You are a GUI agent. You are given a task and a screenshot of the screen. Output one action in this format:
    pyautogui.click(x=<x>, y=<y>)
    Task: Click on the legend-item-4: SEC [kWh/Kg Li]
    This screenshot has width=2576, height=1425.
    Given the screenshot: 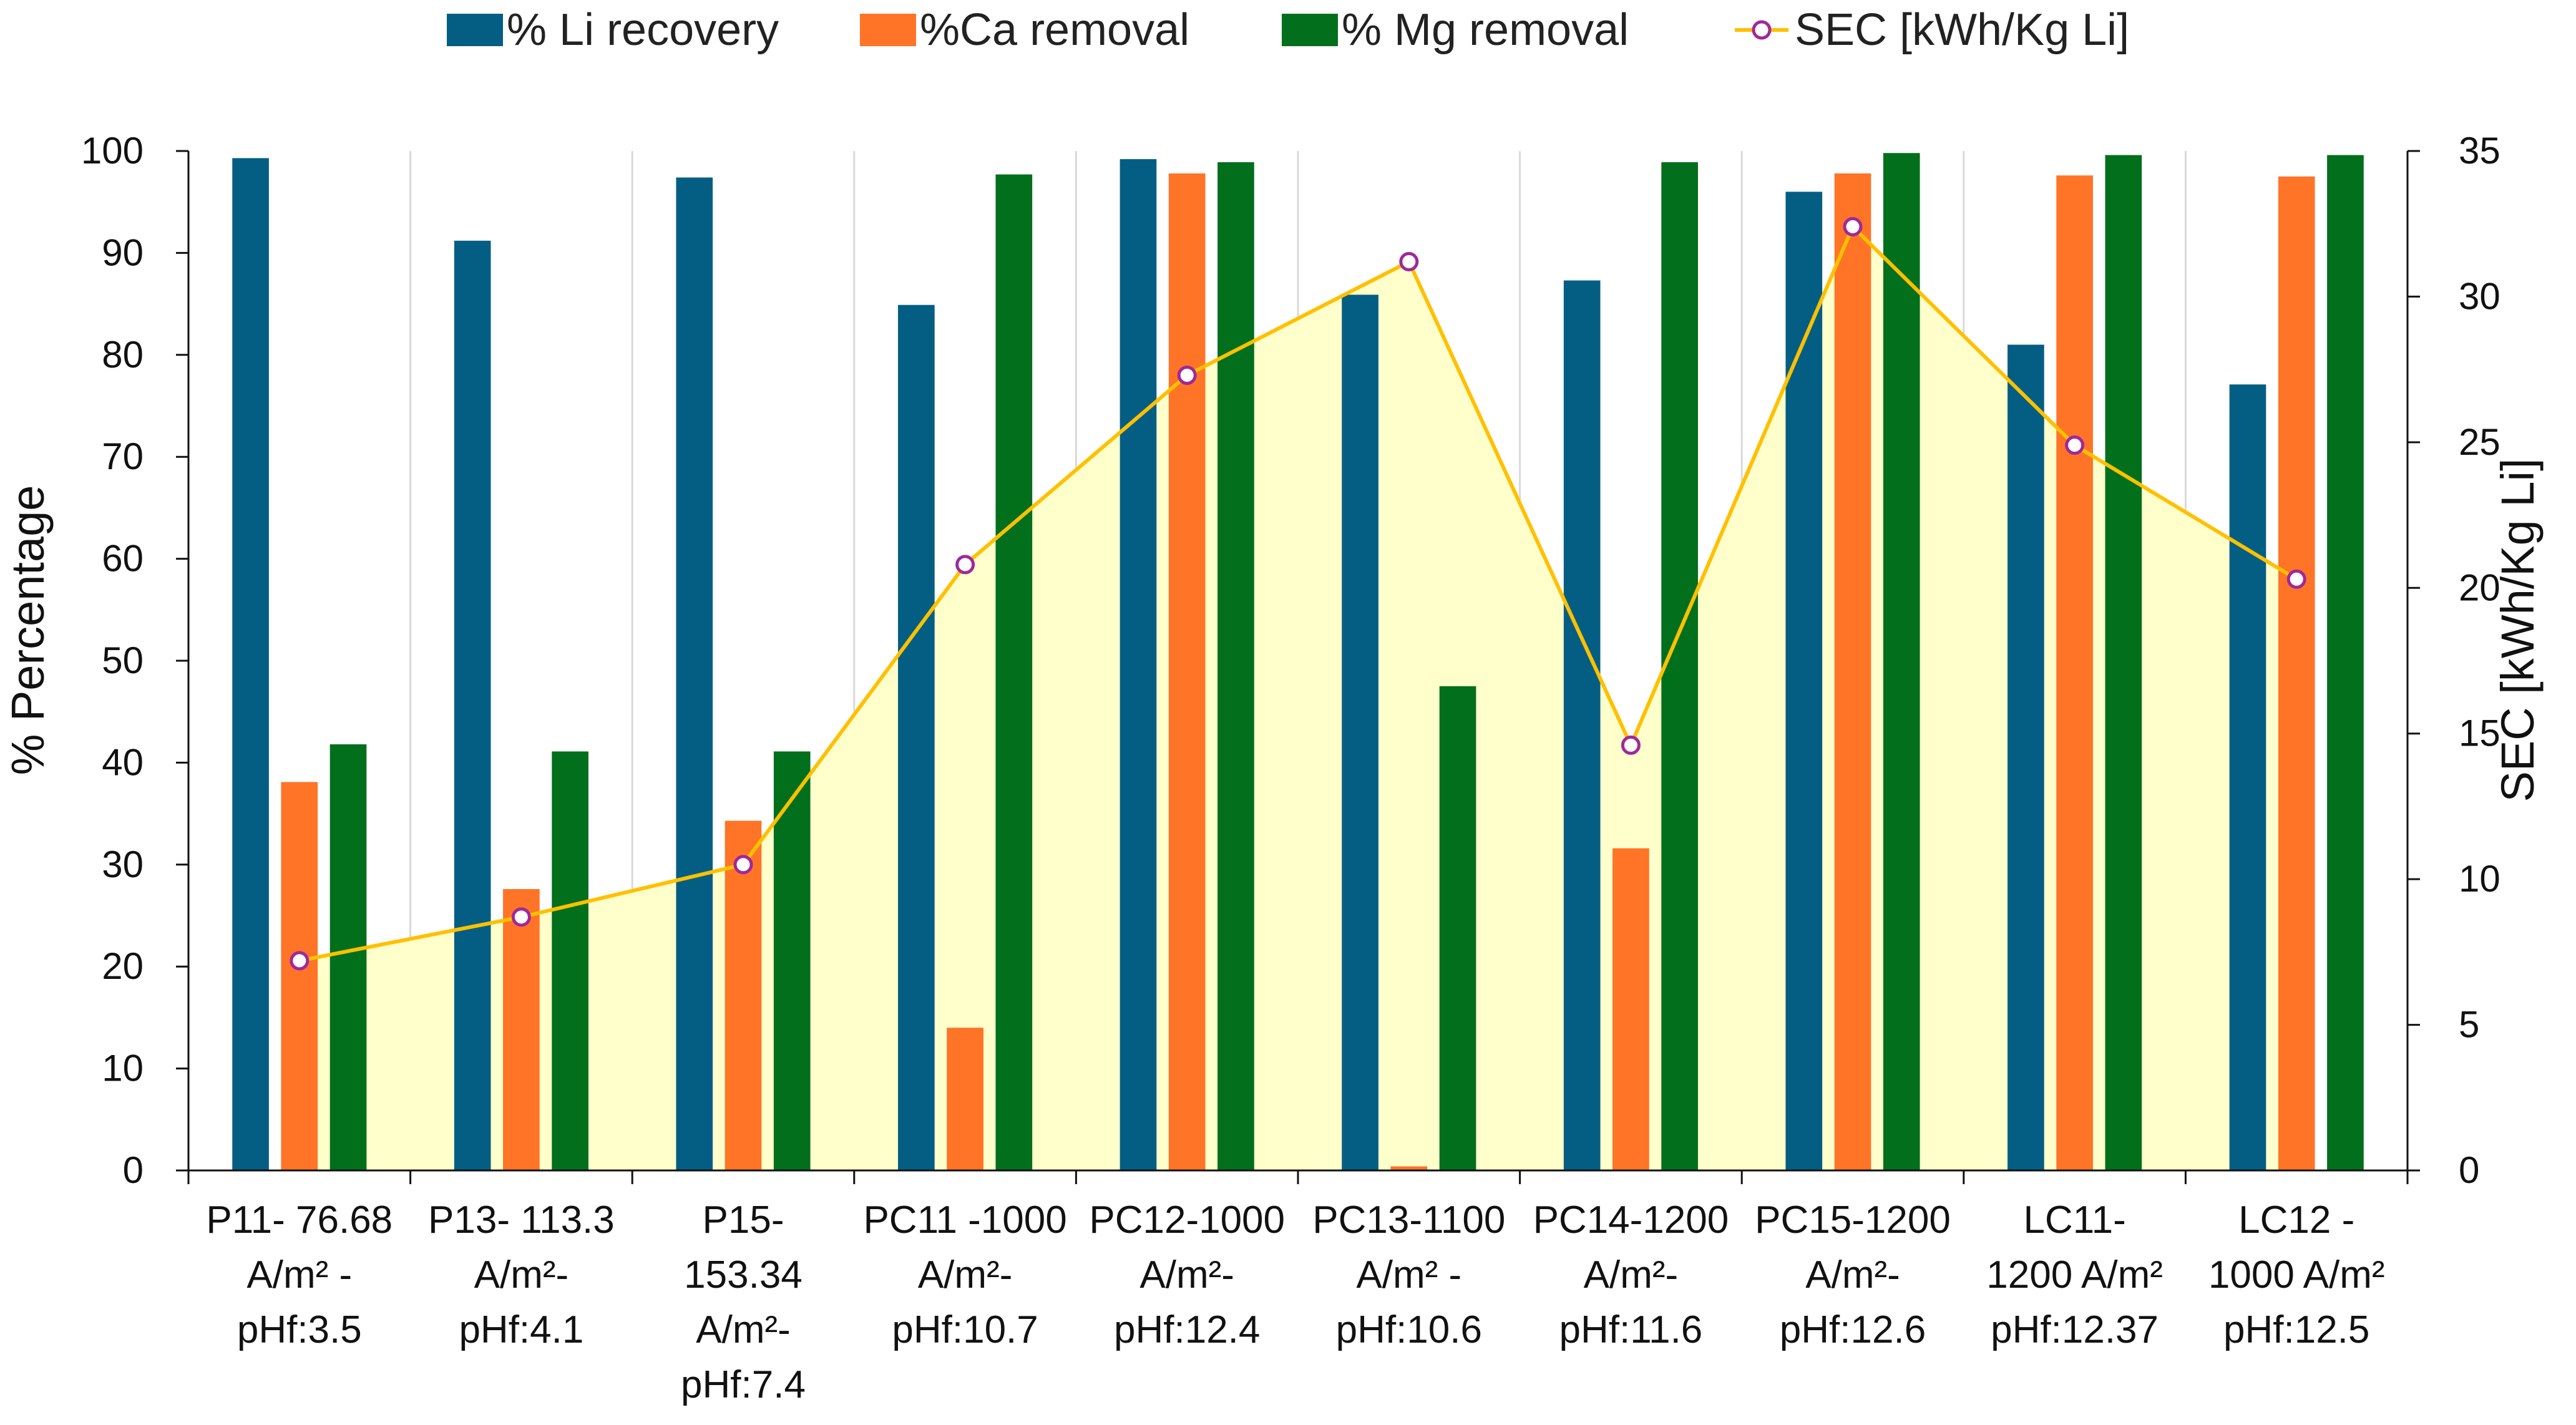 What is the action you would take?
    pyautogui.click(x=1932, y=30)
    